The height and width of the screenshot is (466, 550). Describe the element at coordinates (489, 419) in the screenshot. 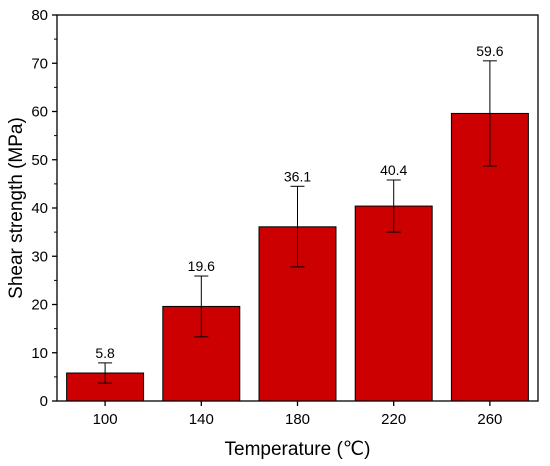

I see `x-tick-label-260: 260` at that location.